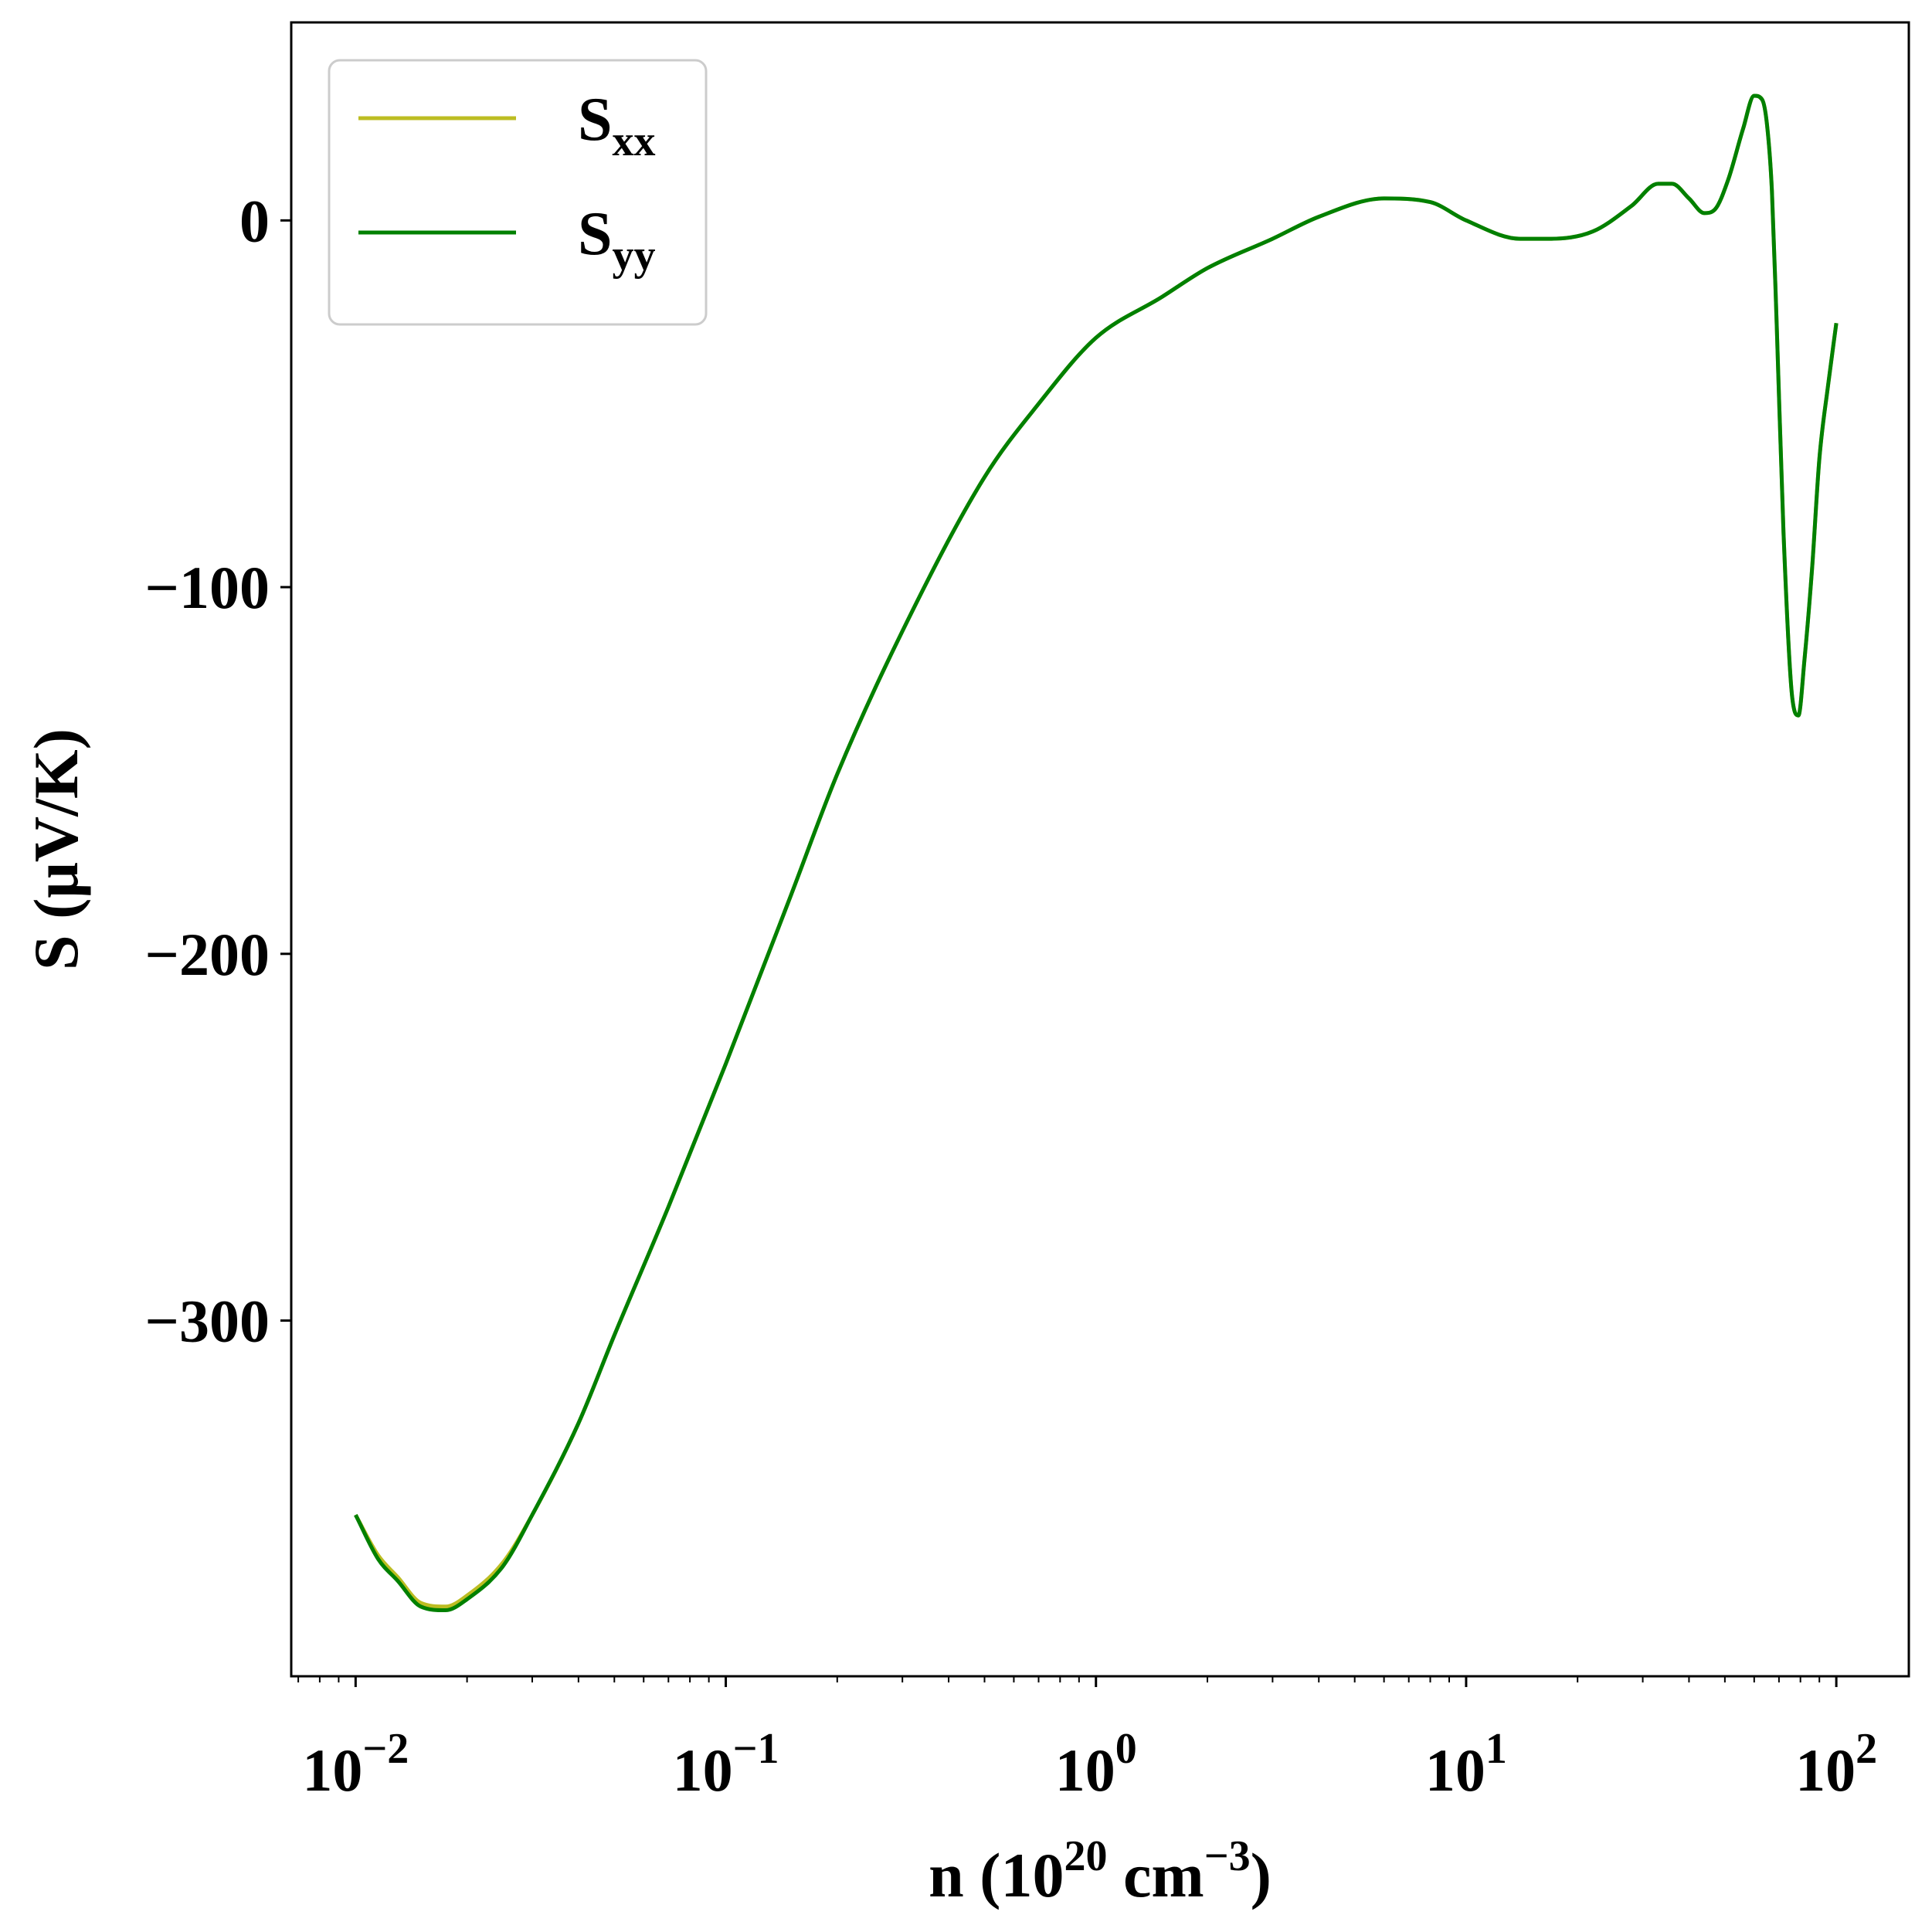  Describe the element at coordinates (56, 849) in the screenshot. I see `y-axis-label: S (μV/K)` at that location.